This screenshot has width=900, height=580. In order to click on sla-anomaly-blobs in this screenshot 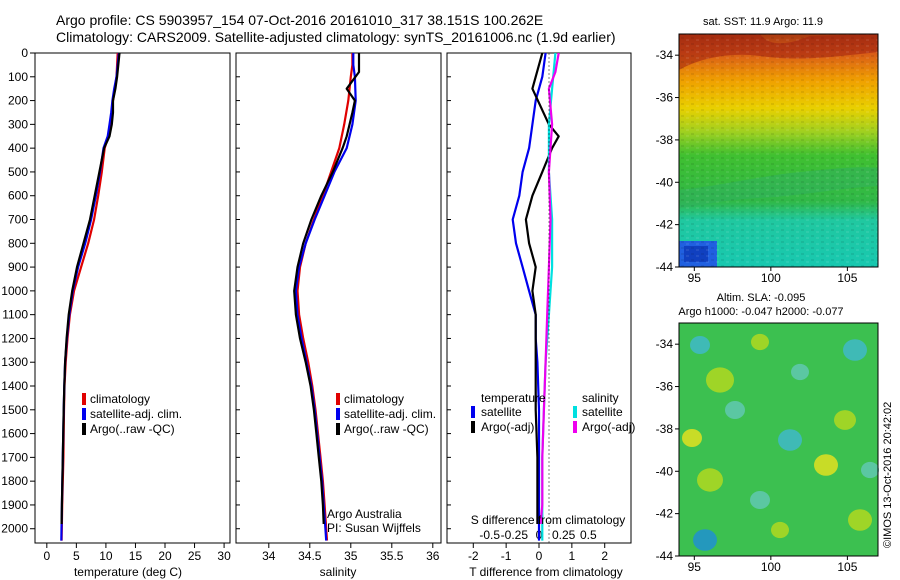, I will do `click(780, 442)`.